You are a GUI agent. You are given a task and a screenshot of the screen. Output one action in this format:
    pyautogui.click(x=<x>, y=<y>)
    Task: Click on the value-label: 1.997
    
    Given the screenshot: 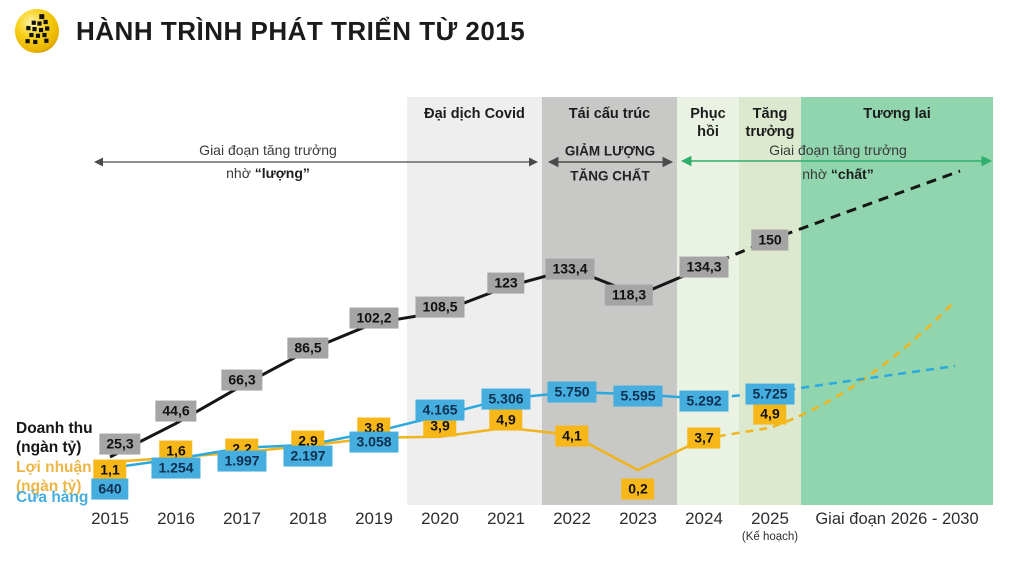 What is the action you would take?
    pyautogui.click(x=242, y=461)
    